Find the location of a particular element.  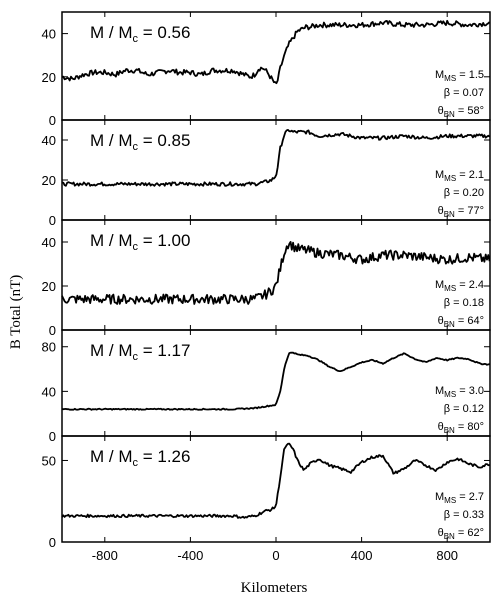

param-label: θBN = 62° is located at coordinates (461, 534).